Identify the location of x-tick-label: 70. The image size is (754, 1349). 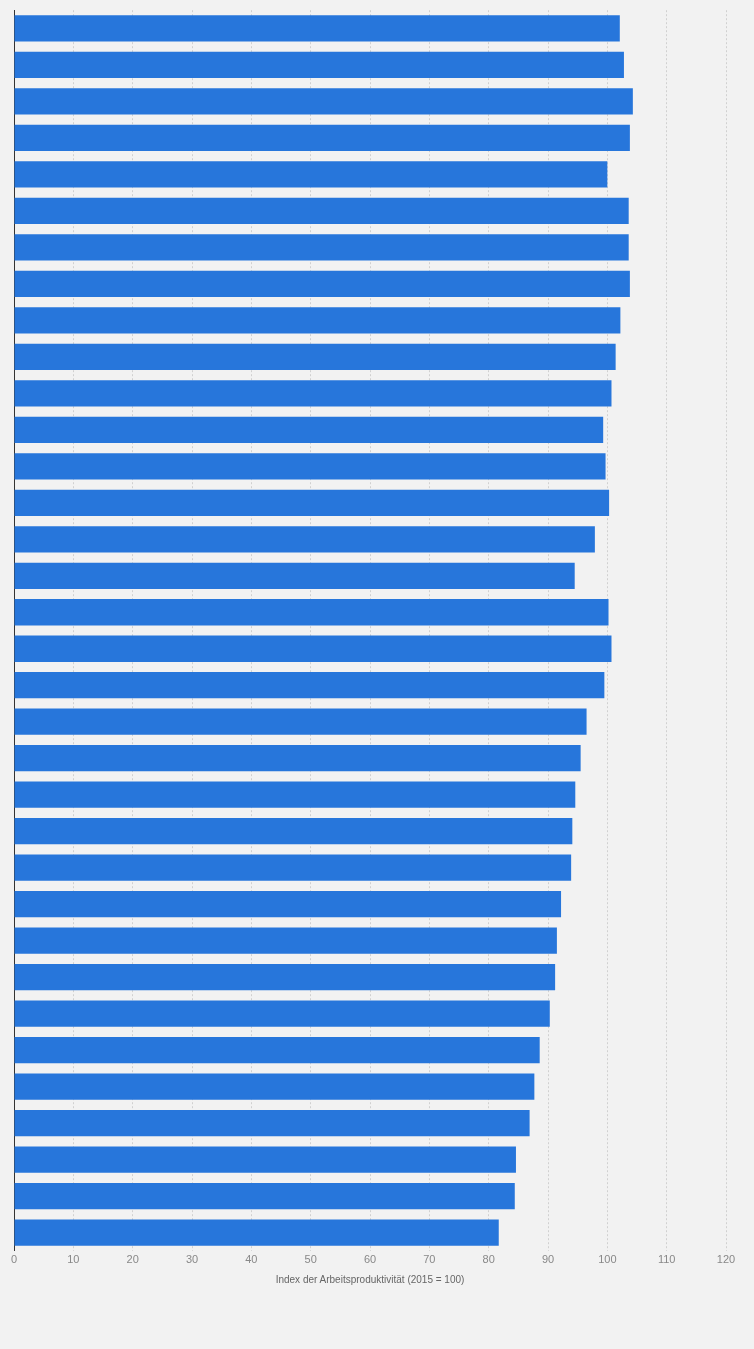
(429, 1259).